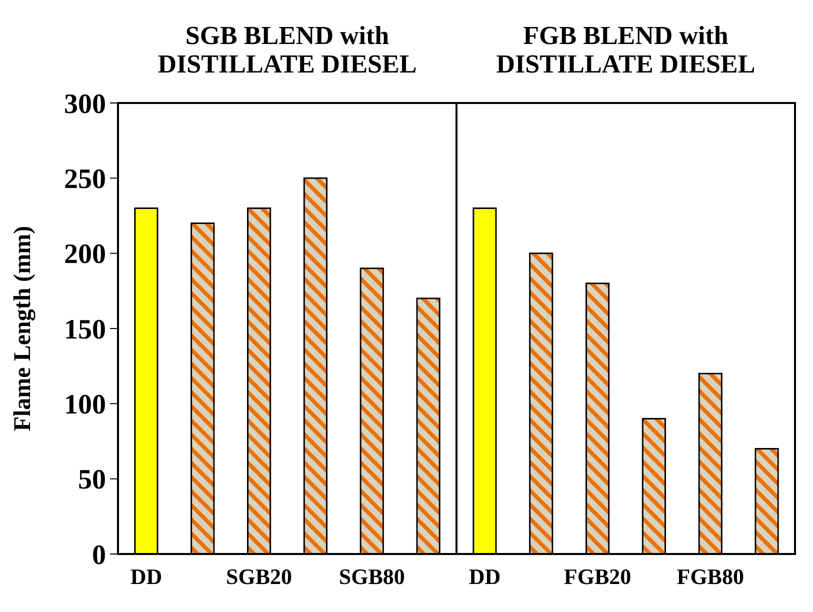 This screenshot has width=813, height=612. What do you see at coordinates (626, 50) in the screenshot?
I see `text: FGB BLEND with DISTILLATE DIESEL` at bounding box center [626, 50].